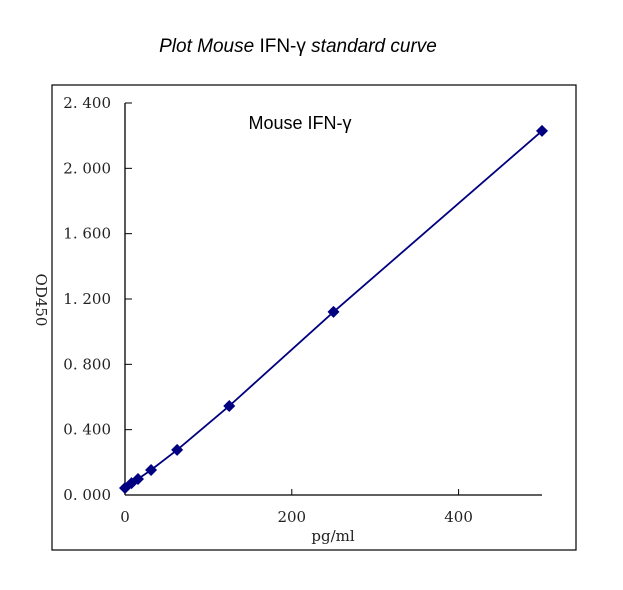 The width and height of the screenshot is (623, 590). What do you see at coordinates (87, 495) in the screenshot?
I see `y-tick-label: 0. 000` at bounding box center [87, 495].